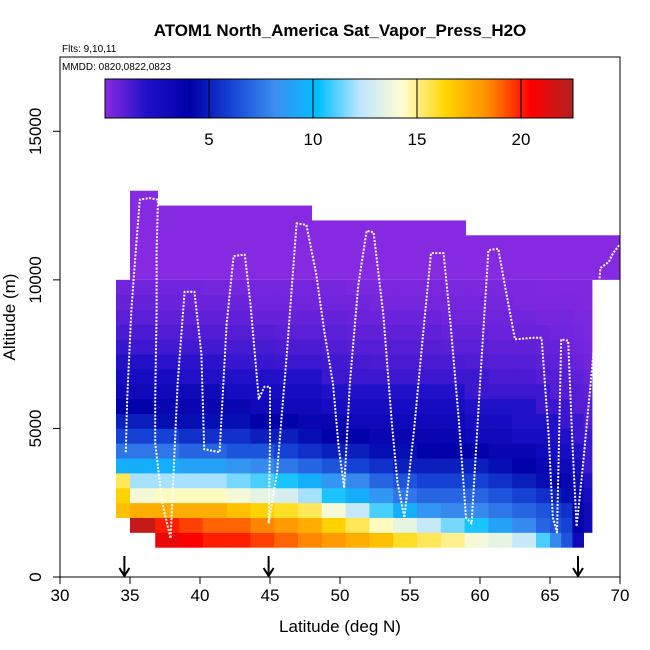 The image size is (650, 650). Describe the element at coordinates (124, 572) in the screenshot. I see `flight-arrow-head` at that location.